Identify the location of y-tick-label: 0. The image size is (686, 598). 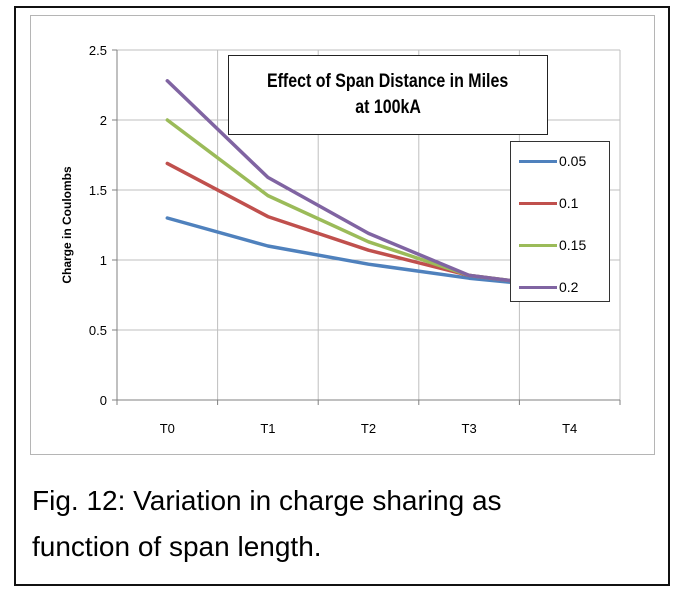
(103, 400).